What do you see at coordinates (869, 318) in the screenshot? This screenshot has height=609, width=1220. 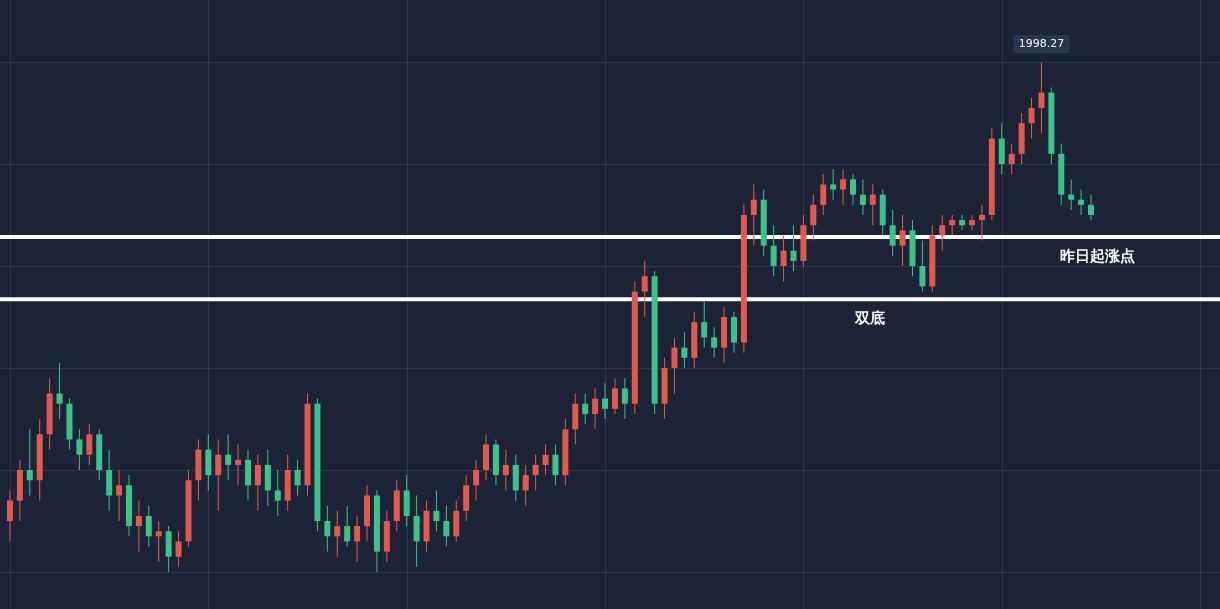 I see `ref-line-label: 双底` at bounding box center [869, 318].